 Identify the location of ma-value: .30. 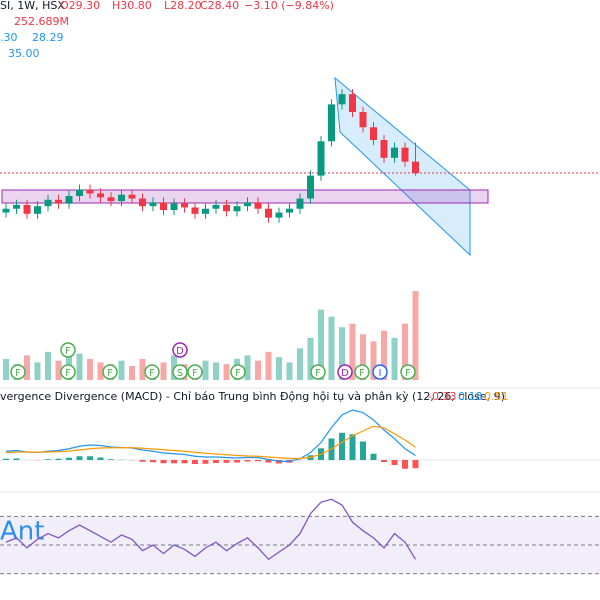
(9, 37).